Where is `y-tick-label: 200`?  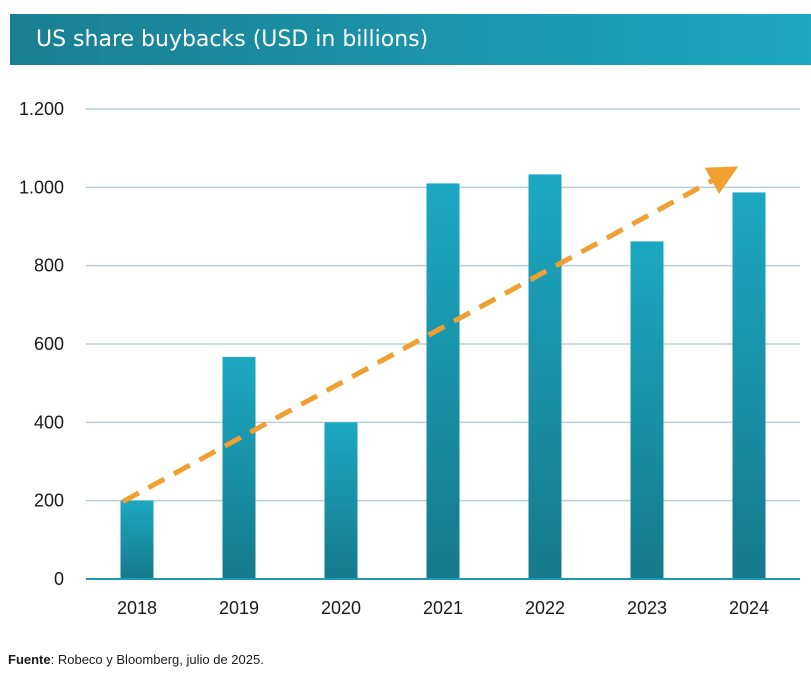 y-tick-label: 200 is located at coordinates (49, 501).